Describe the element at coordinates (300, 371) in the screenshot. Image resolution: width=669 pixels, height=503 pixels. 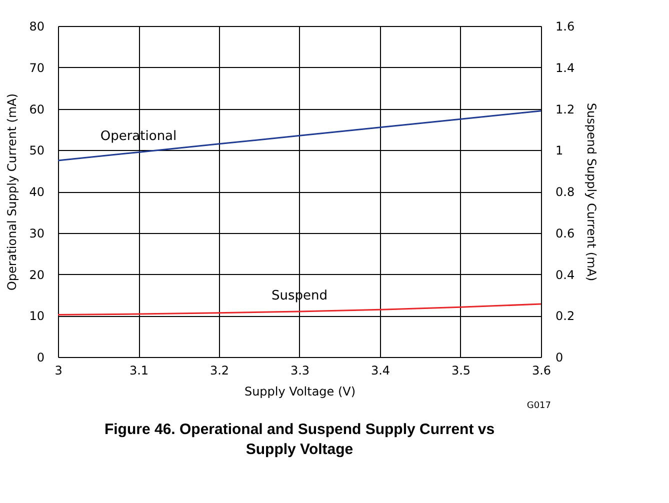
I see `x-tick-label: 3.3` at that location.